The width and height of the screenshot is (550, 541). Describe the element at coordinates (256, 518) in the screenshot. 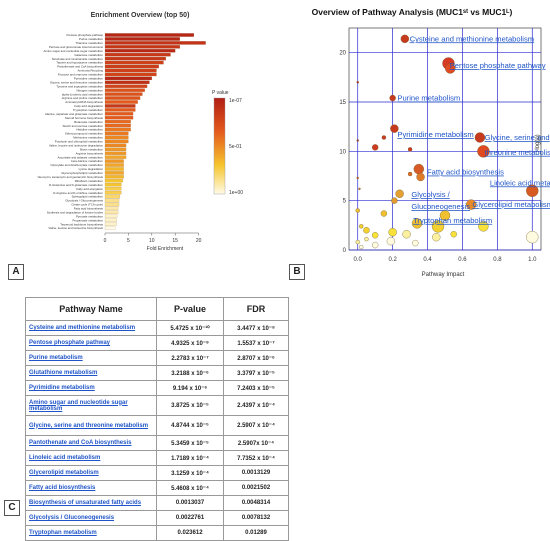

I see `fdr-cell: 0.0078132` at that location.